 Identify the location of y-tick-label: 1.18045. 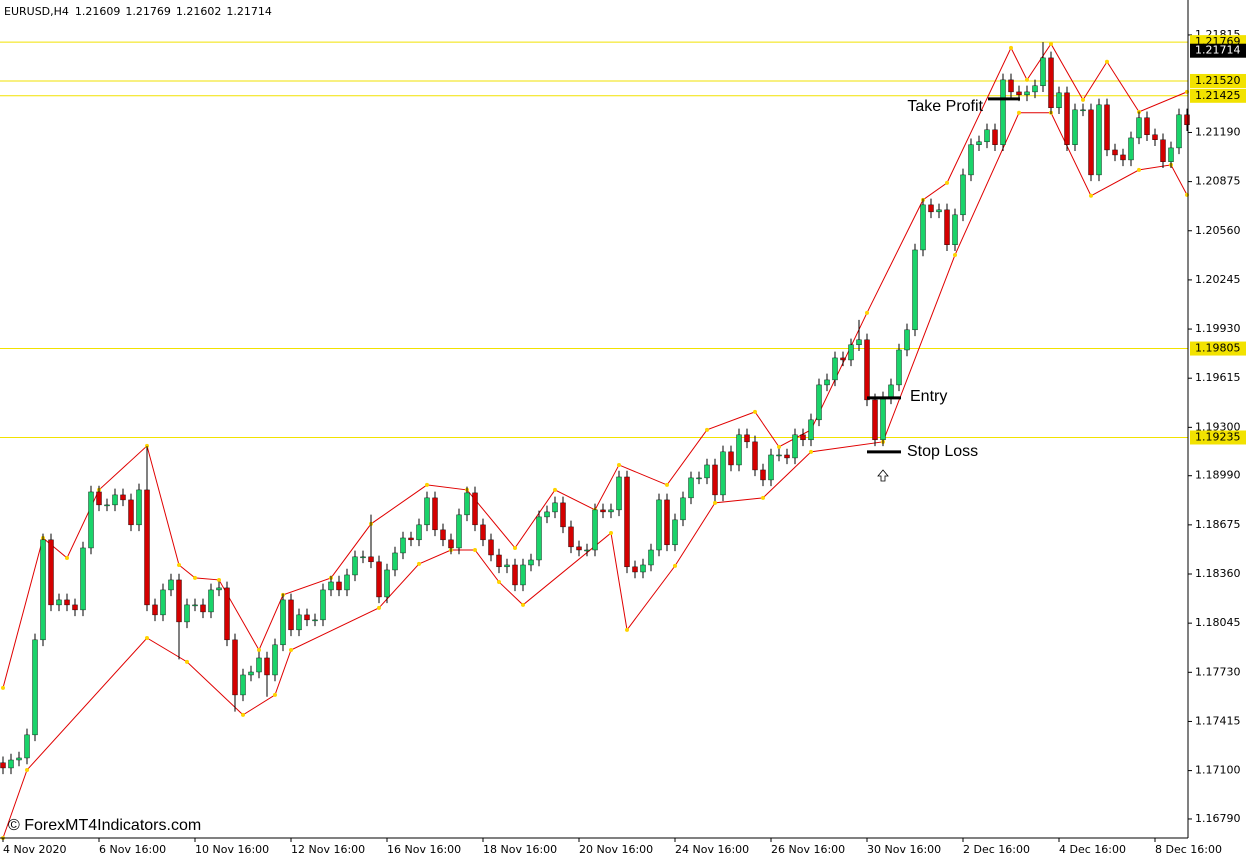
(1218, 622).